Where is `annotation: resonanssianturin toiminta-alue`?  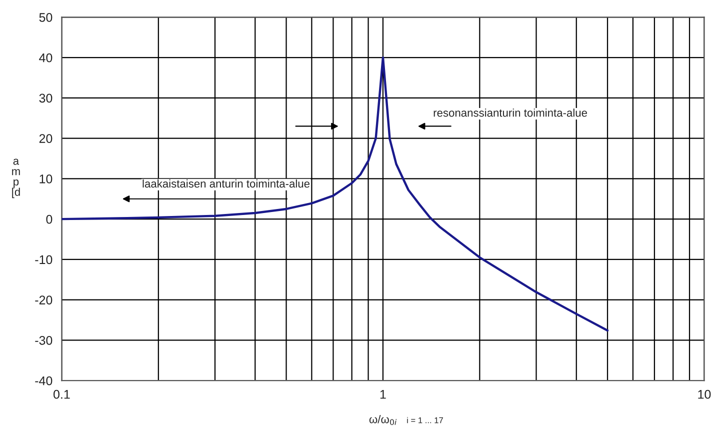
annotation: resonanssianturin toiminta-alue is located at coordinates (510, 112).